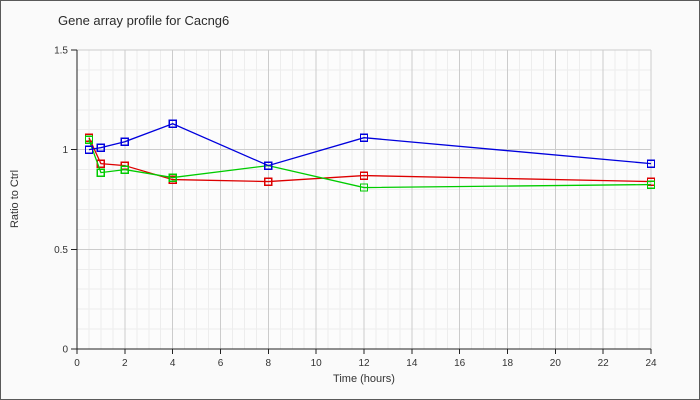 This screenshot has width=700, height=400. Describe the element at coordinates (269, 363) in the screenshot. I see `x-tick-label: 8` at that location.